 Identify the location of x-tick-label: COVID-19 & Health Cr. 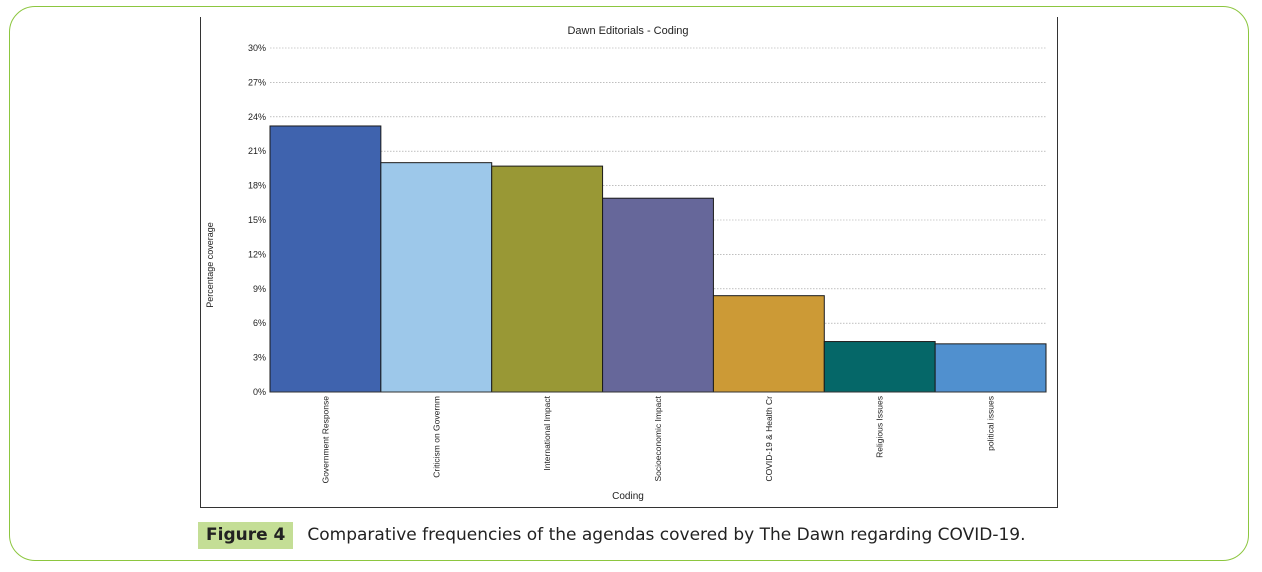
(769, 439).